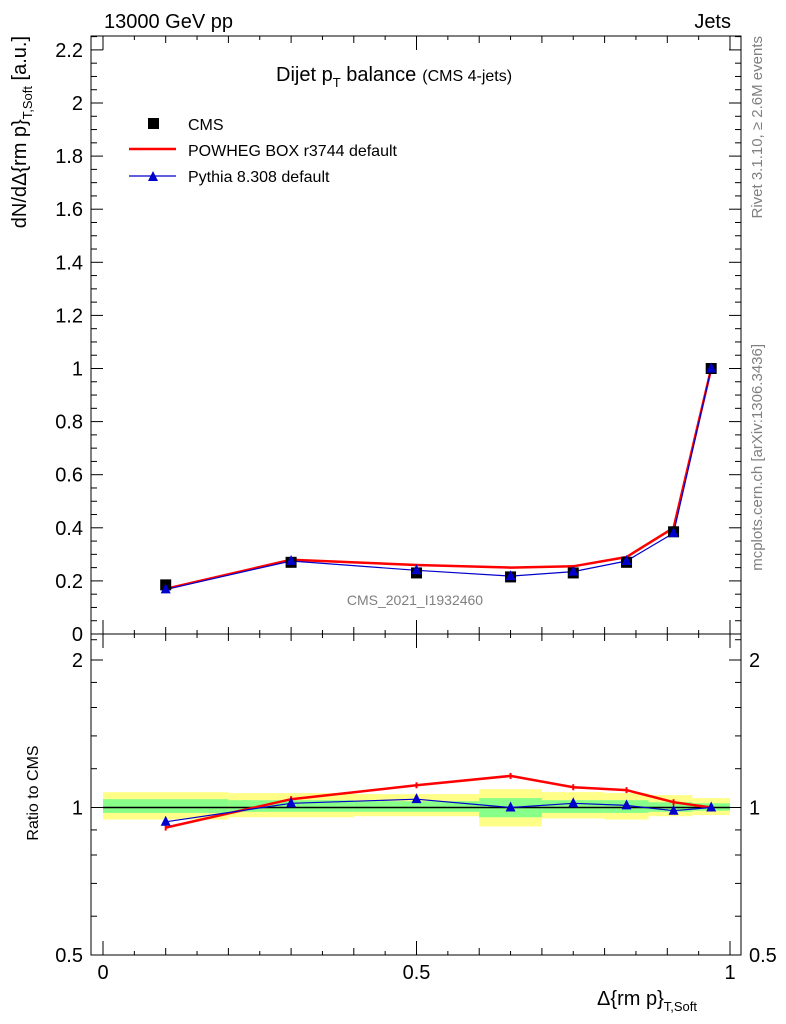 Image resolution: width=786 pixels, height=1024 pixels. What do you see at coordinates (69, 423) in the screenshot?
I see `y-tick-label: 0.8` at bounding box center [69, 423].